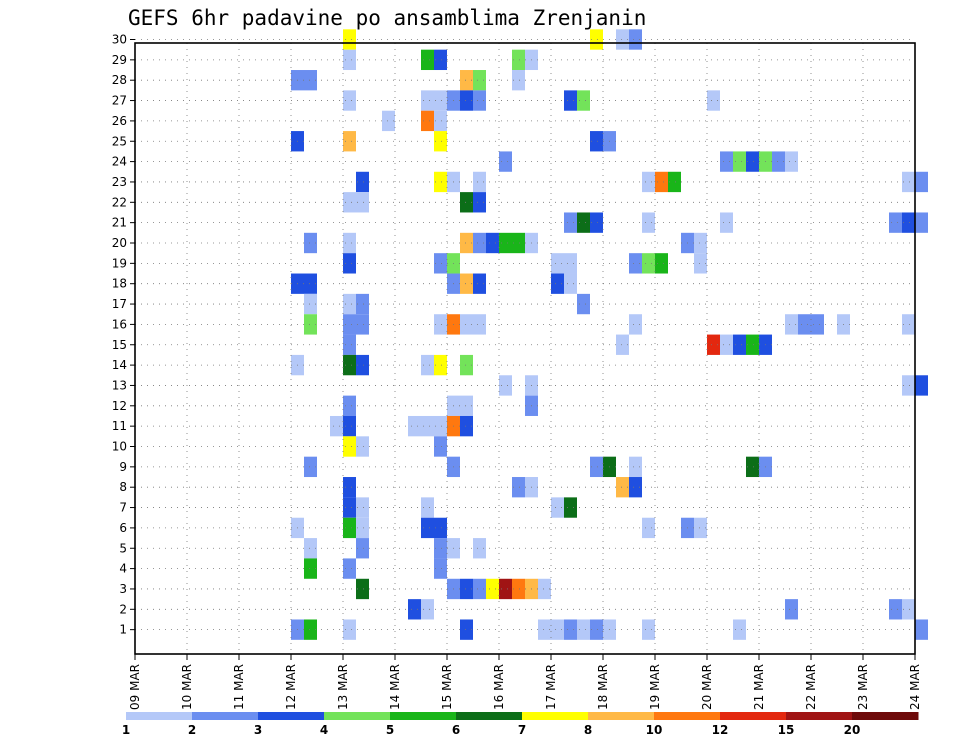 This screenshot has height=742, width=960. What do you see at coordinates (119, 182) in the screenshot?
I see `y-tick-label: 23` at bounding box center [119, 182].